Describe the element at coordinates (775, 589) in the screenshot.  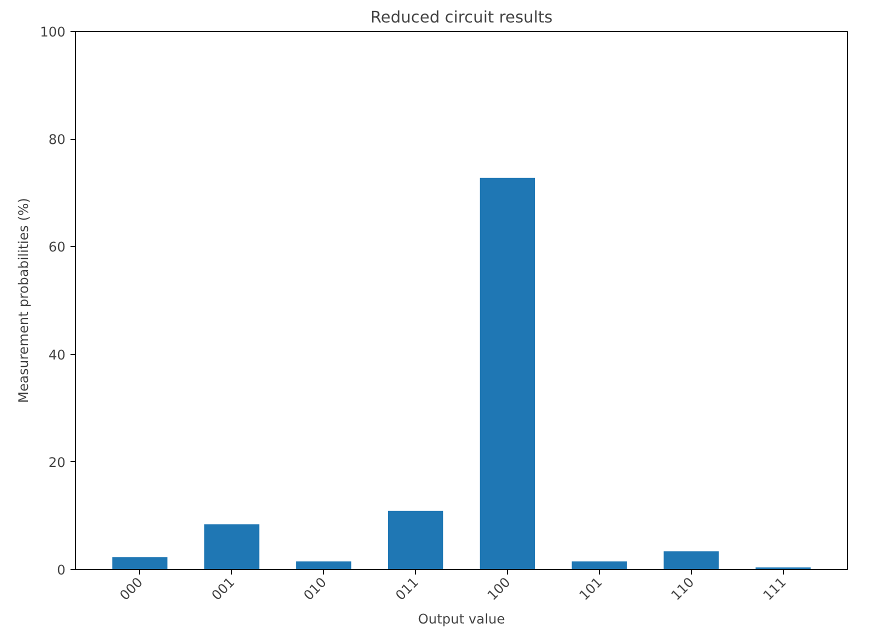
I see `x-tick-label: 111` at that location.